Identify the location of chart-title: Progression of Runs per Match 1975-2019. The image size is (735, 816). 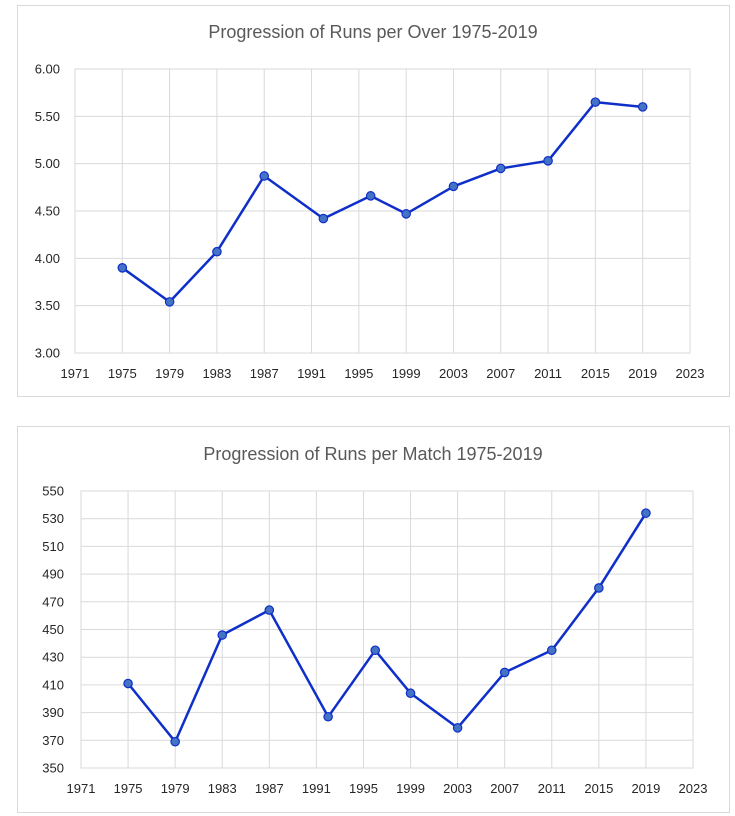
(372, 454).